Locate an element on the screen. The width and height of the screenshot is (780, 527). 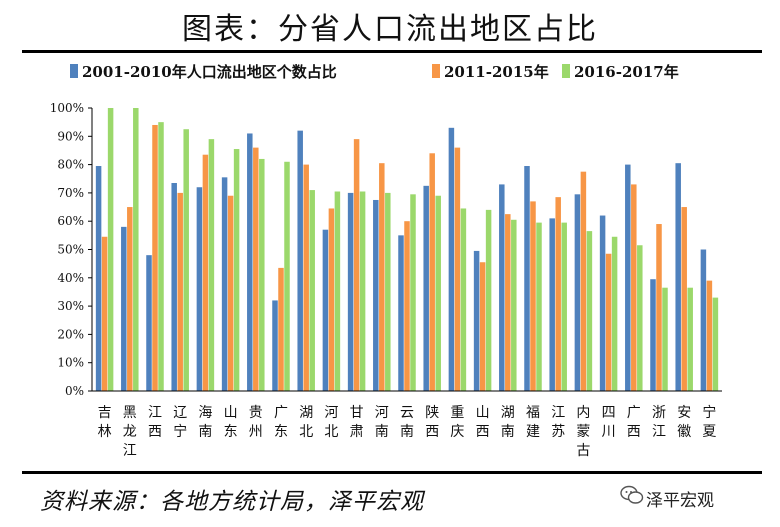
y-axis: 0% 10% 20% 30% 40% 50% 60% 70% 80% 90% 100% is located at coordinates (71, 249).